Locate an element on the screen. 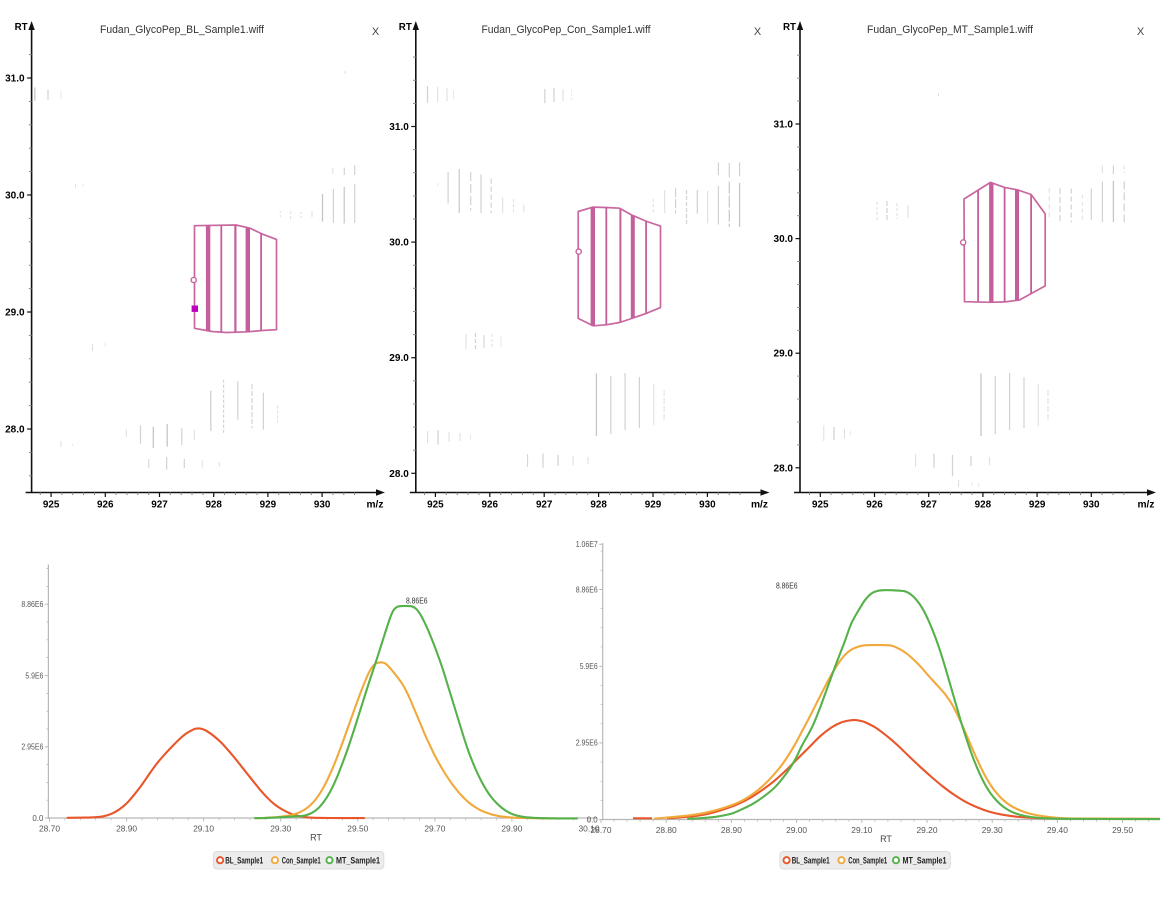 The image size is (1160, 906). svg-text: 29.70 is located at coordinates (434, 829).